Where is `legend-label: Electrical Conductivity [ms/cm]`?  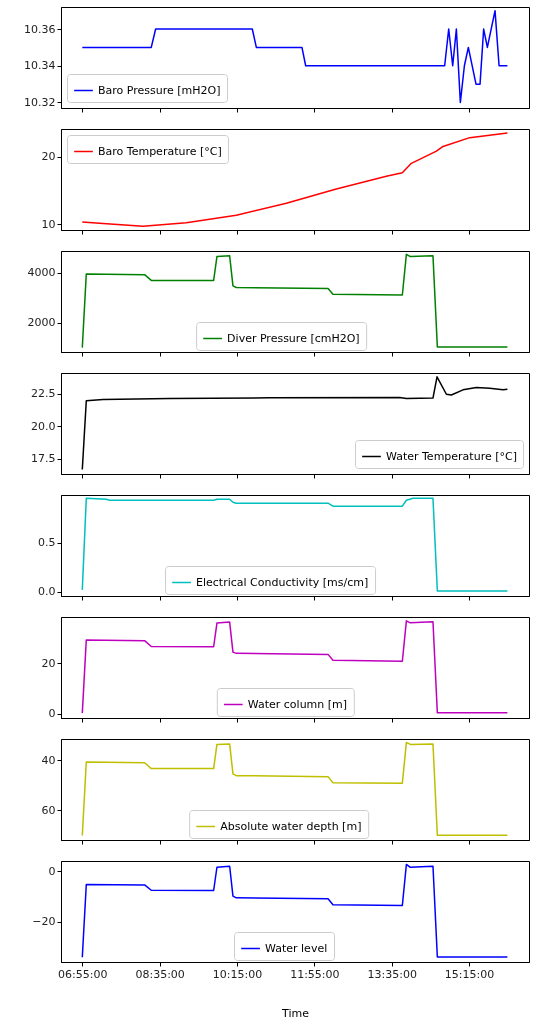 legend-label: Electrical Conductivity [ms/cm] is located at coordinates (282, 582).